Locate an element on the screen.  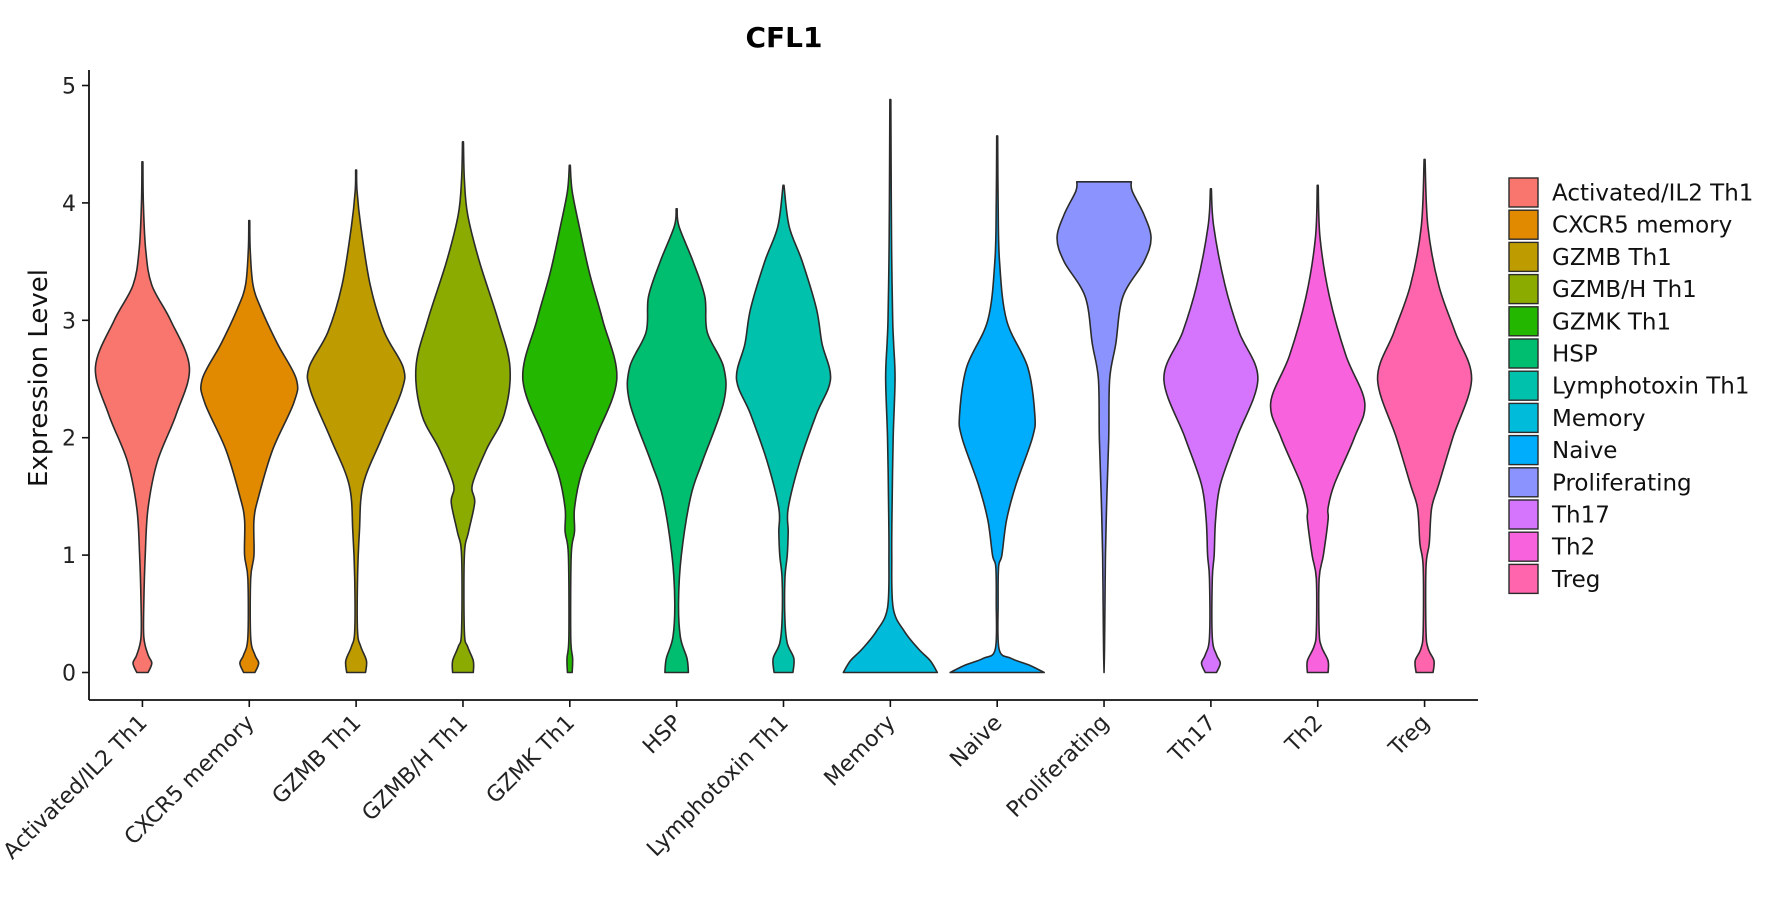
y-tick-label: 2 is located at coordinates (69, 439).